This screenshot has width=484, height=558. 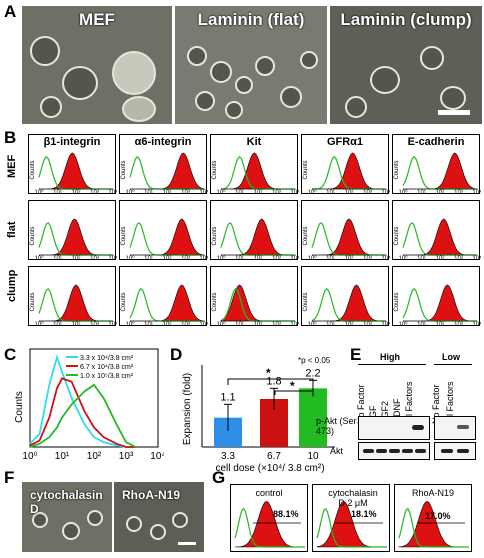 I want to click on blot-akt-high, so click(x=394, y=451).